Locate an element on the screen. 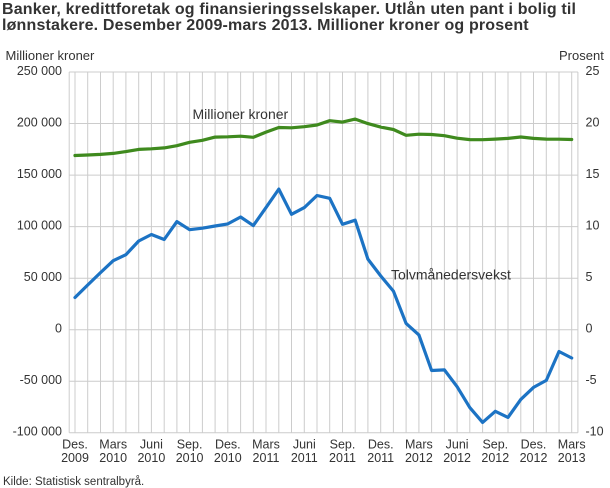  svg-text: 250 000 is located at coordinates (39, 71).